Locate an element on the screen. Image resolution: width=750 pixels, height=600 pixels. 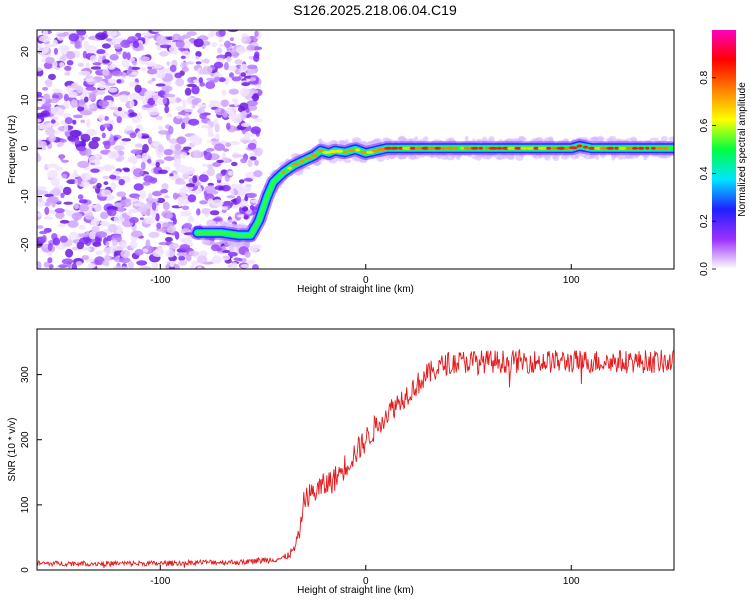
spectrogram-y-axis-label: Frequency (Hz) is located at coordinates (12, 149).